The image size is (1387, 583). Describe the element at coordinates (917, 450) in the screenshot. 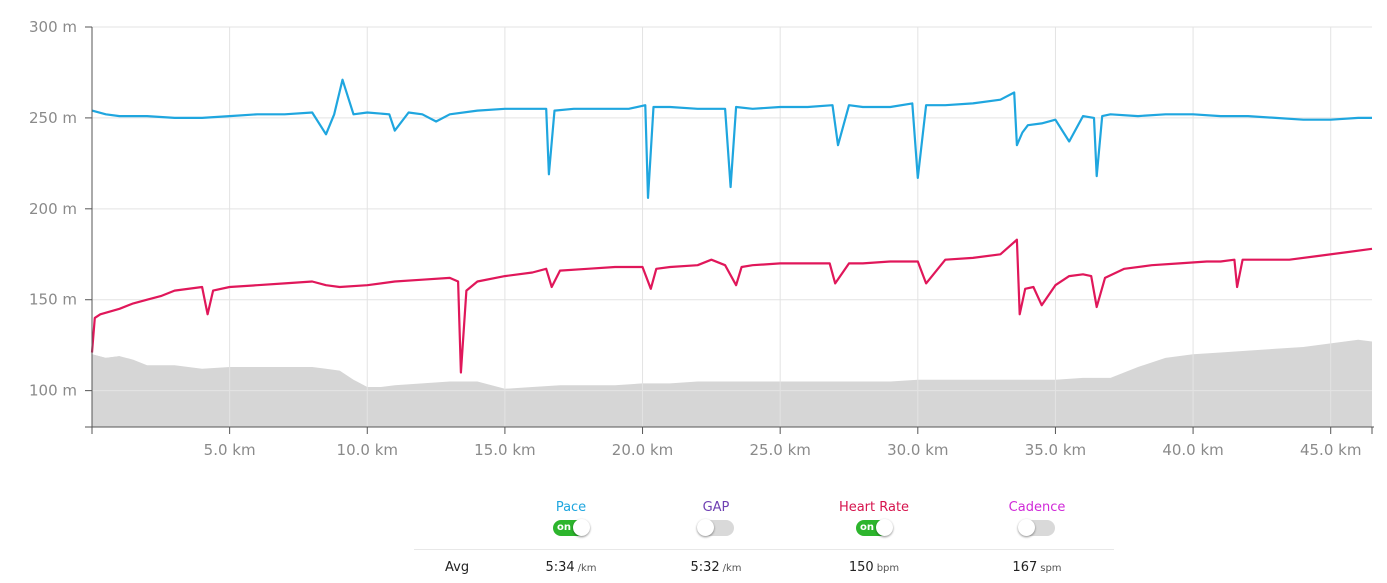

I see `x-tick-label: 30.0 km` at that location.